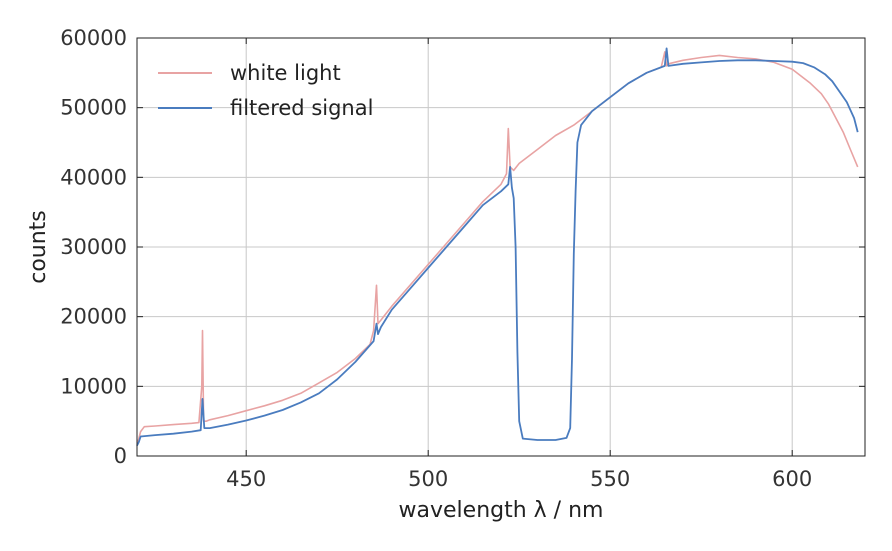  I want to click on y-tick-label: 0, so click(120, 456).